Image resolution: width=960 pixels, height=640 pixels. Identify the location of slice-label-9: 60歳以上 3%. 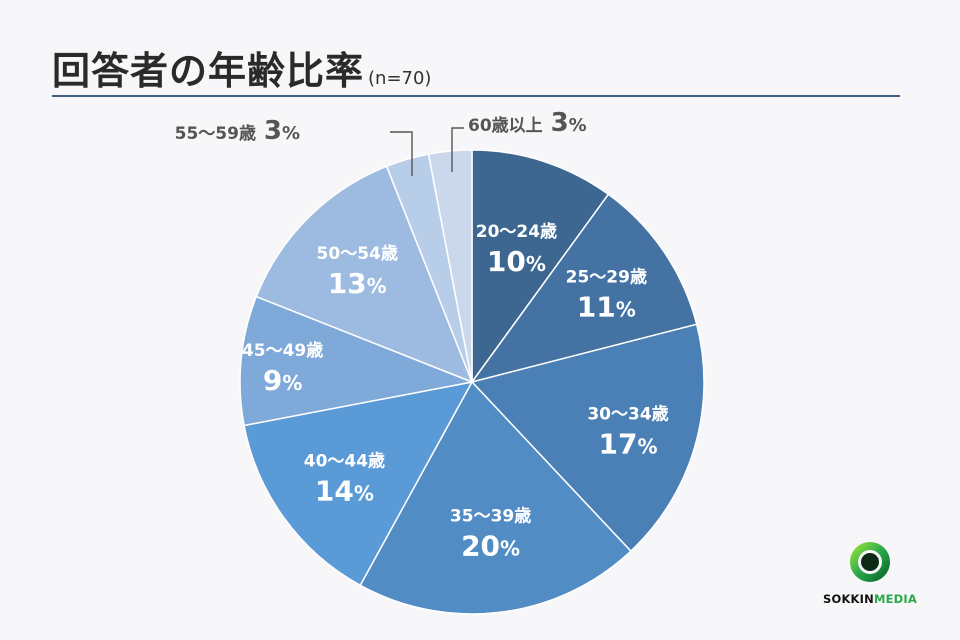
(527, 123).